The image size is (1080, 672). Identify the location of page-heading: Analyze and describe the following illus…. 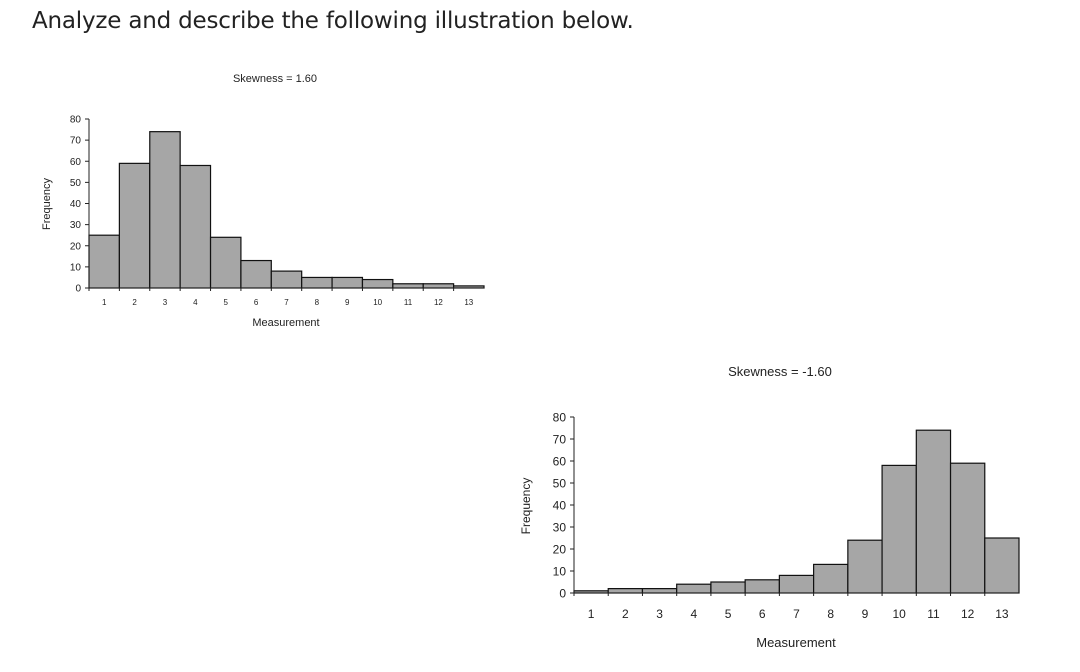
(333, 21).